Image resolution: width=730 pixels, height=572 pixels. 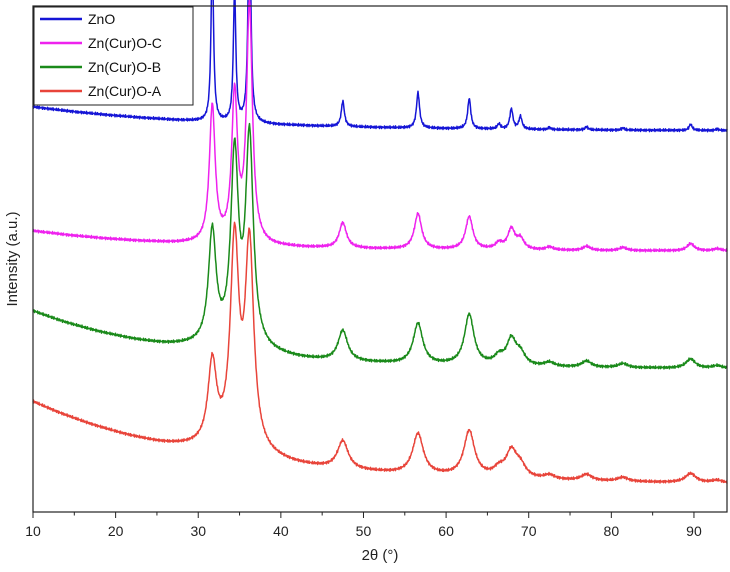 I want to click on y-axis-title: Intensity (a.u.), so click(x=12, y=258).